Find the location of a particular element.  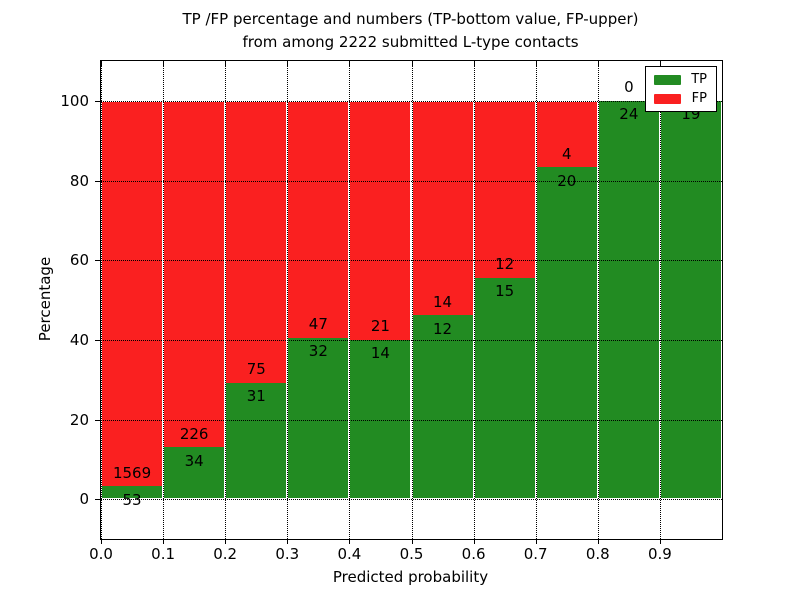

legend-entry-tp: TP is located at coordinates (680, 79).